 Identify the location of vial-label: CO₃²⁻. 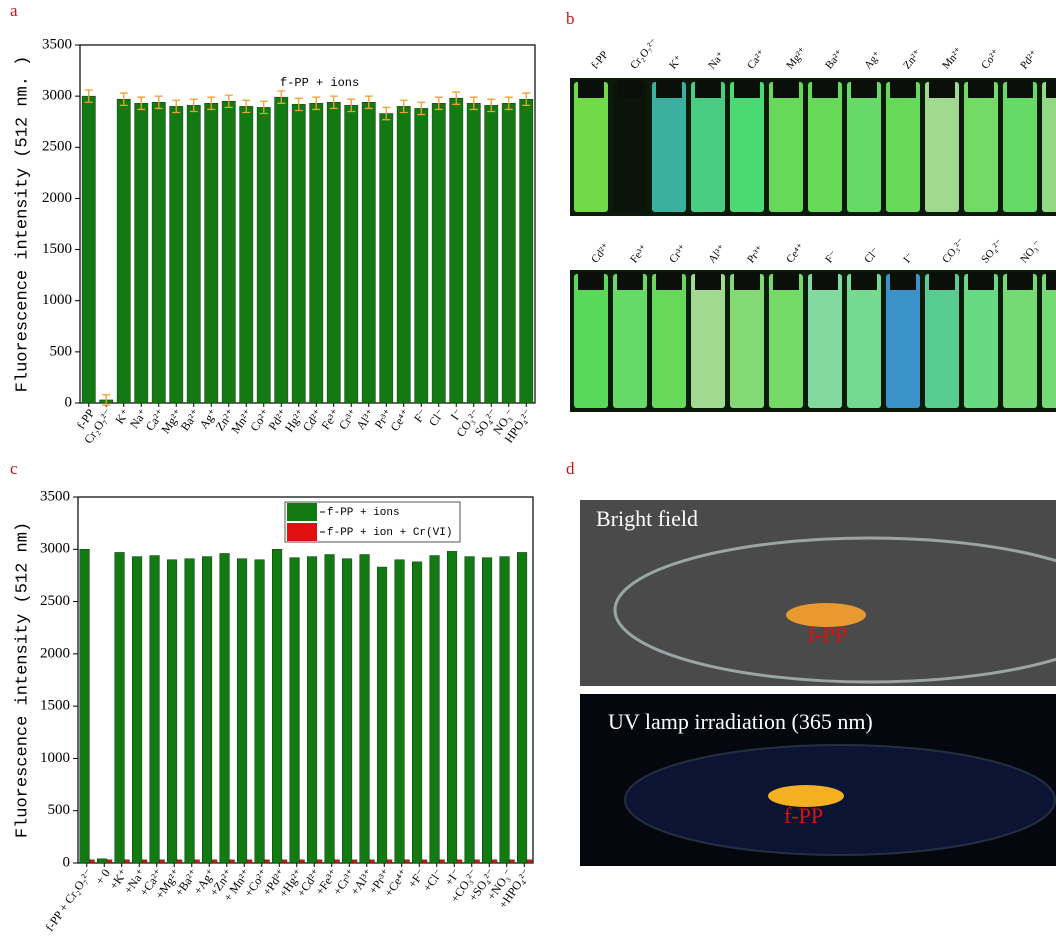
(953, 250).